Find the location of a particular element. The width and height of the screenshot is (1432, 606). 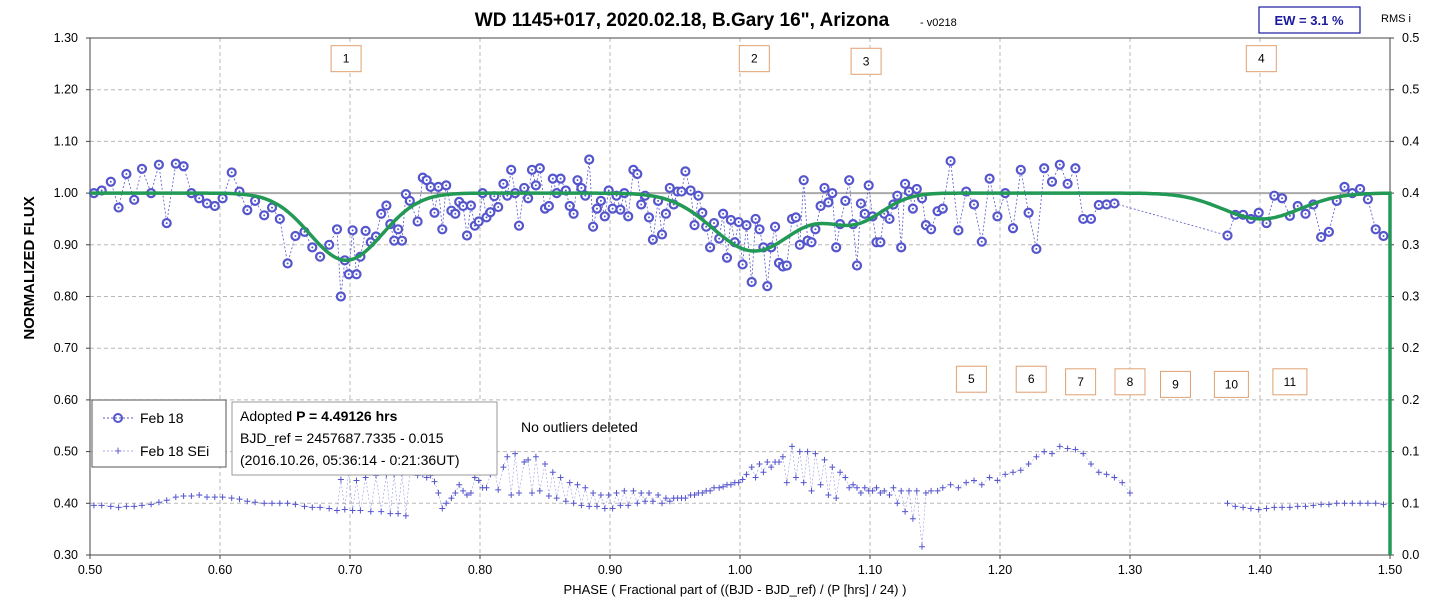

info-period: P = 4.49126 hrs is located at coordinates (347, 416).